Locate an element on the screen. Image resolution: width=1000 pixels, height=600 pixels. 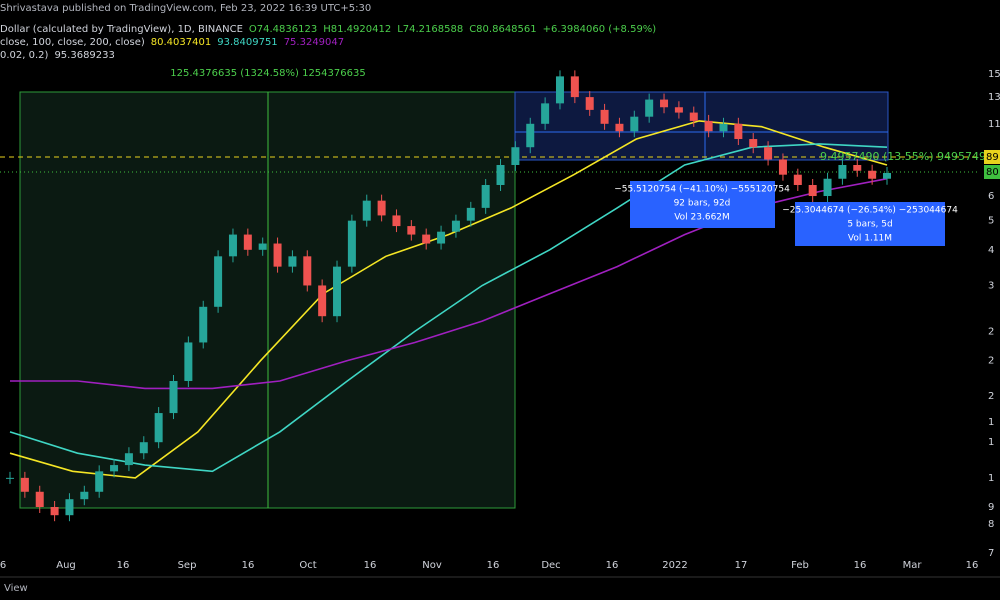
x-tick-label: Feb is located at coordinates (800, 565).